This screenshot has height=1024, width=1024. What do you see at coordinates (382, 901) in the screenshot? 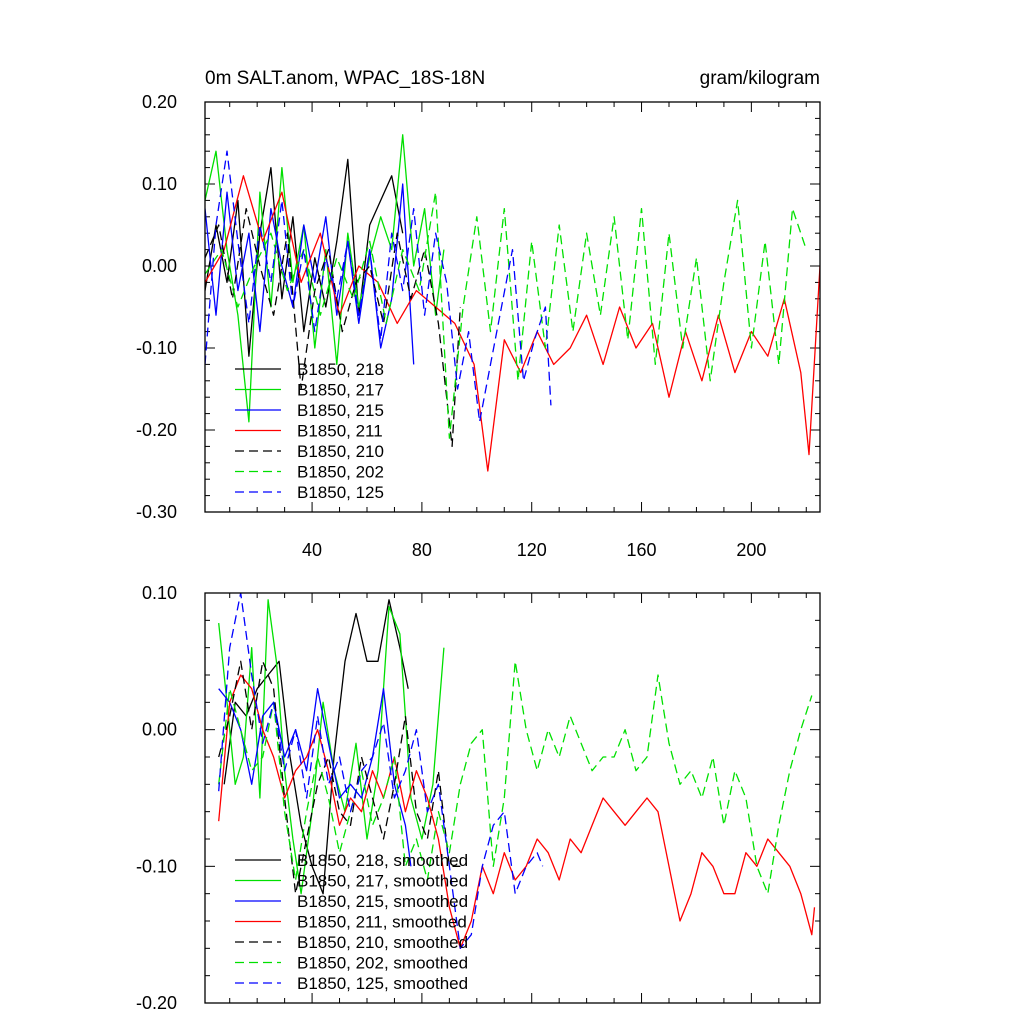
I see `legend-label: B1850, 215, smoothed` at bounding box center [382, 901].